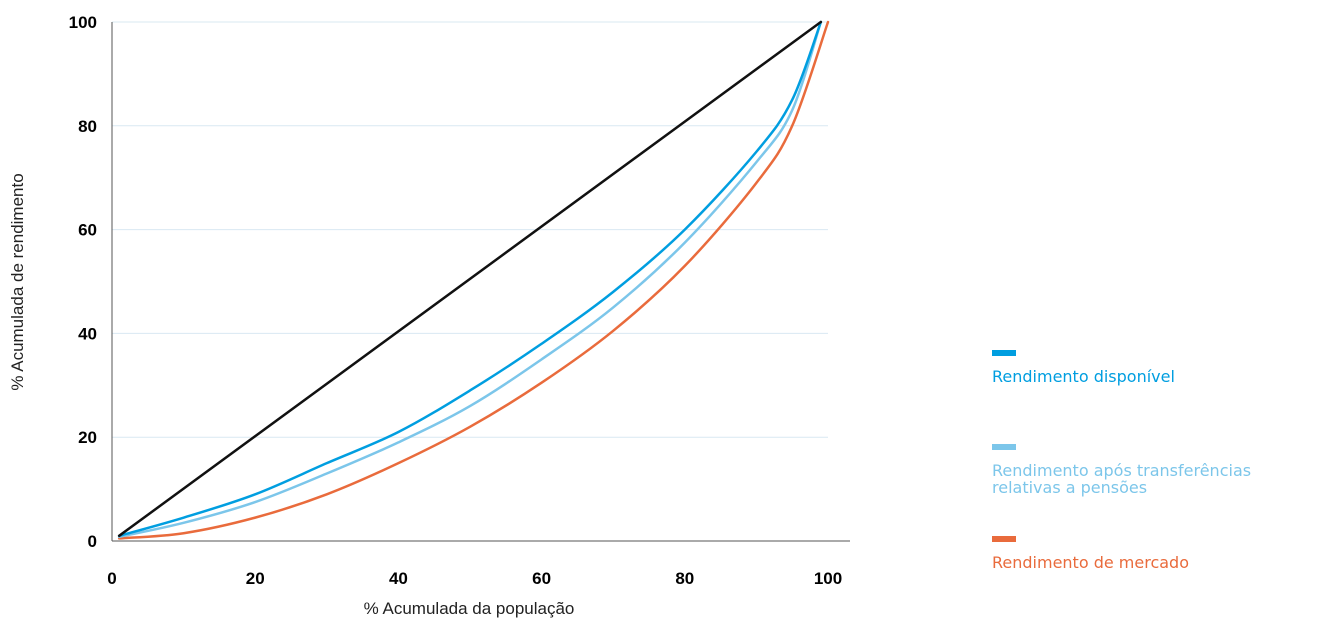  I want to click on x-axis-title: % Acumulada da população, so click(469, 608).